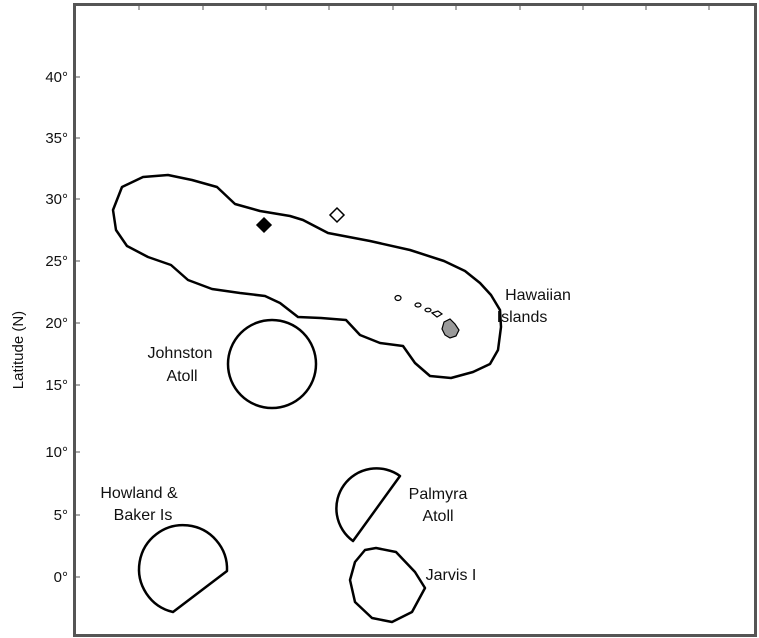 Image resolution: width=759 pixels, height=638 pixels. Describe the element at coordinates (368, 505) in the screenshot. I see `palmyra-atoll-region` at that location.